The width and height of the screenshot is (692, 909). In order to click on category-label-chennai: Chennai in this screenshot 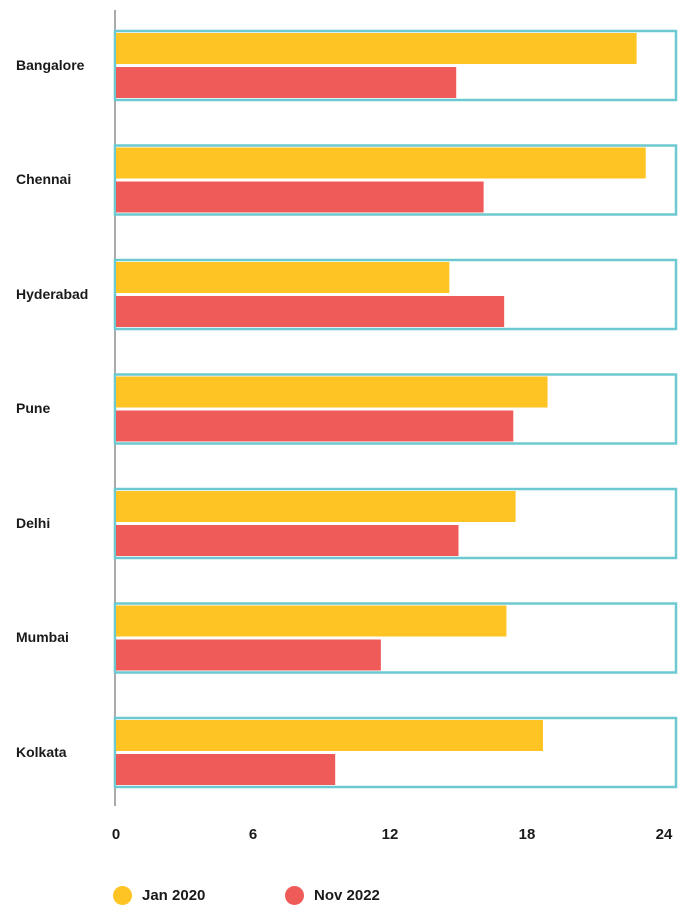, I will do `click(44, 179)`.